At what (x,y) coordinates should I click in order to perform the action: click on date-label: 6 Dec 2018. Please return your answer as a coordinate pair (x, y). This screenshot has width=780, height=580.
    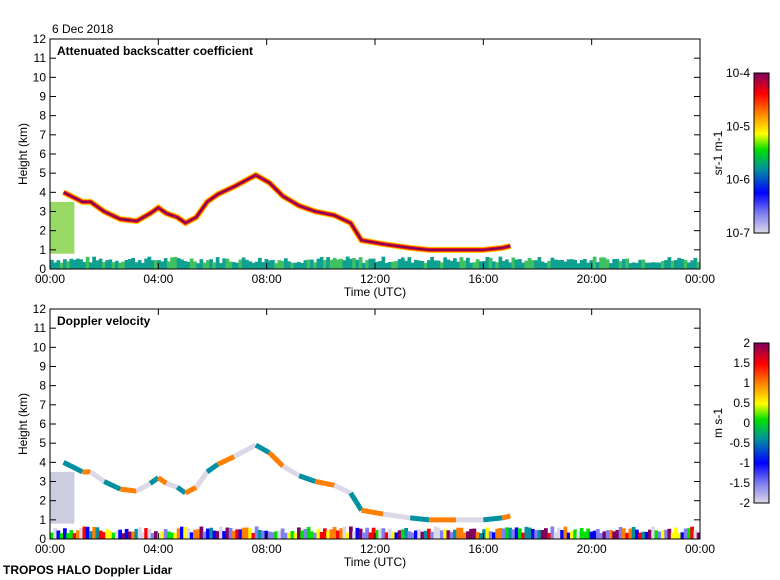
    Looking at the image, I should click on (83, 29).